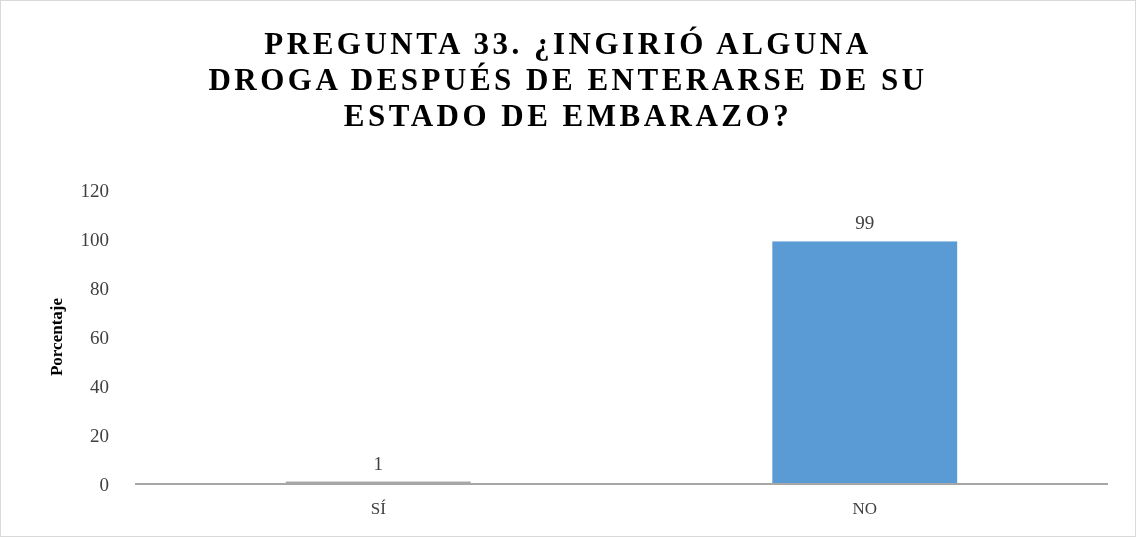 The image size is (1136, 537). I want to click on x-tick-label: NO, so click(865, 508).